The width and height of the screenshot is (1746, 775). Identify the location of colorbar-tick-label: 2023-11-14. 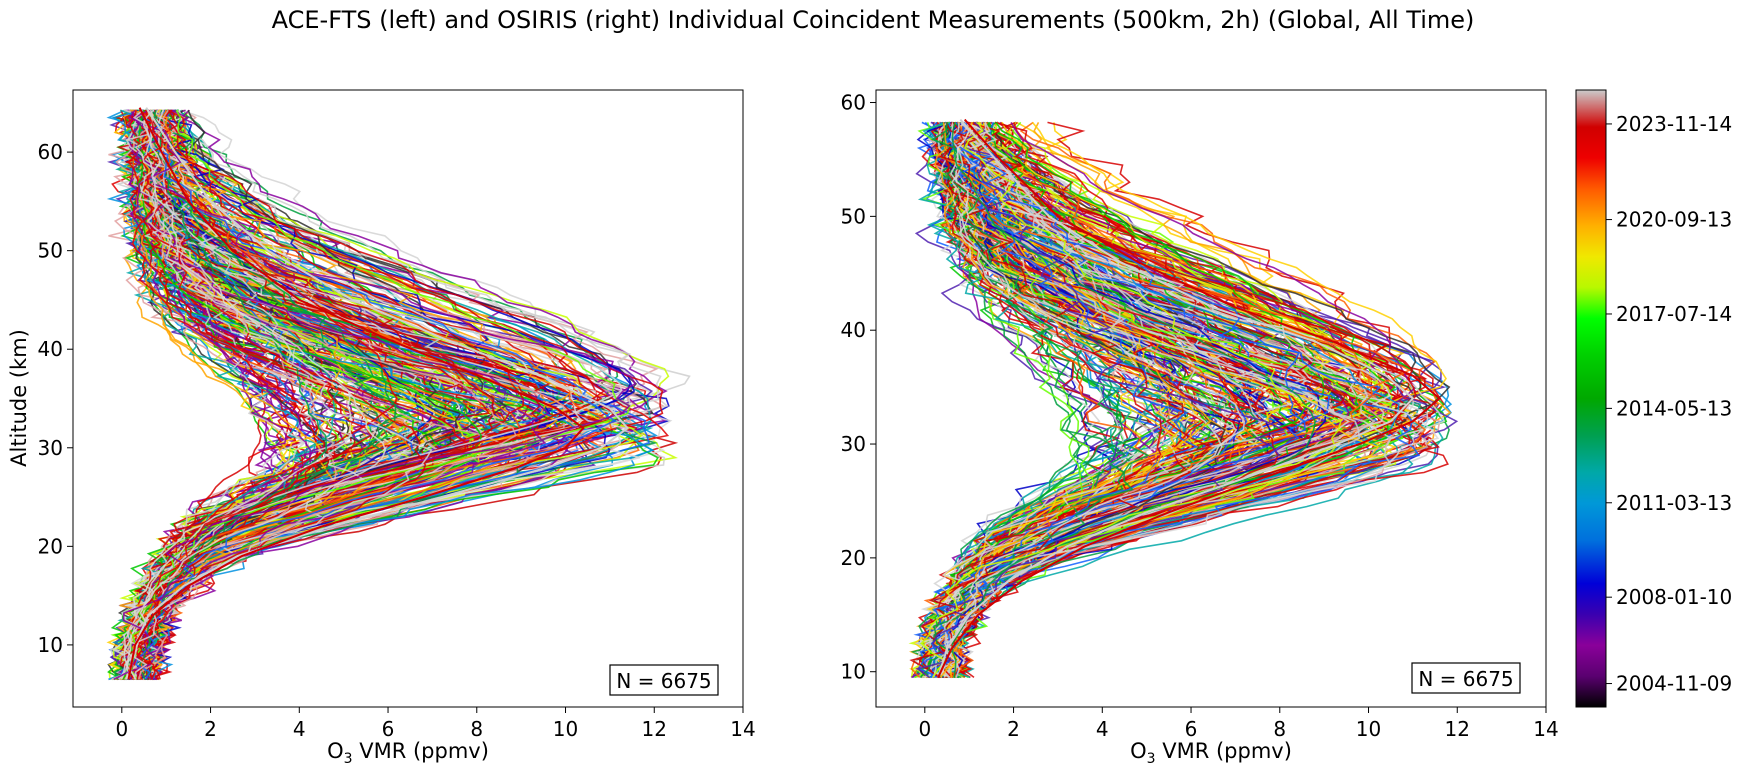
(1674, 124).